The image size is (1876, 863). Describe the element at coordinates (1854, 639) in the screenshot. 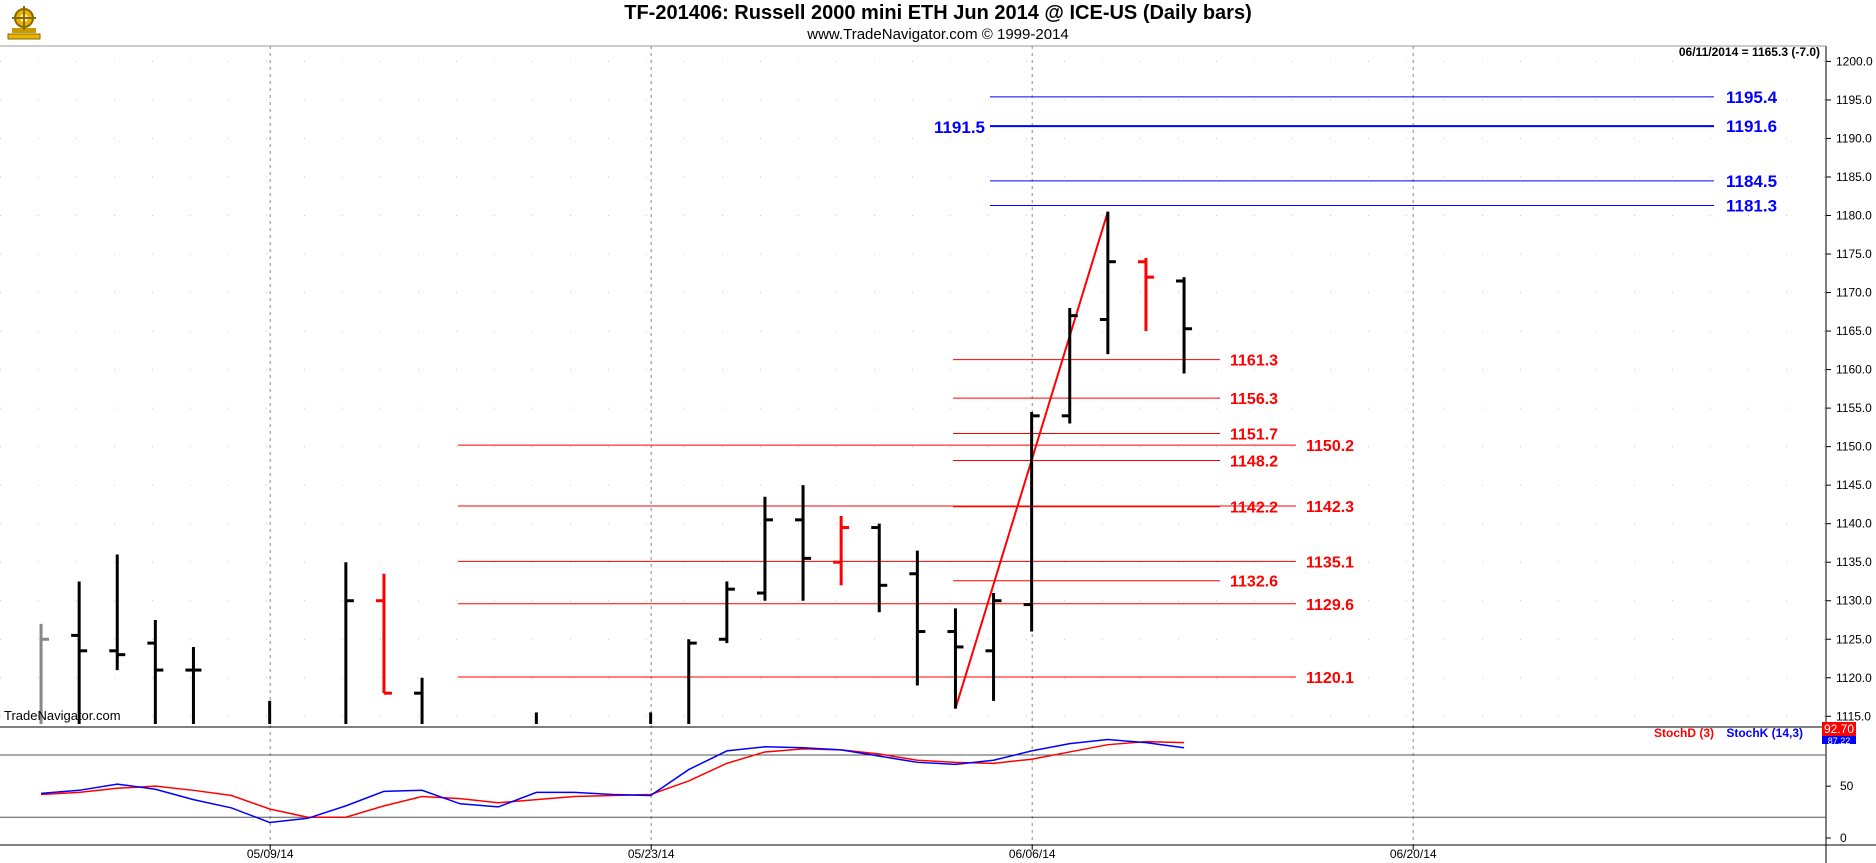

I see `y-tick-label: 1125.0` at that location.